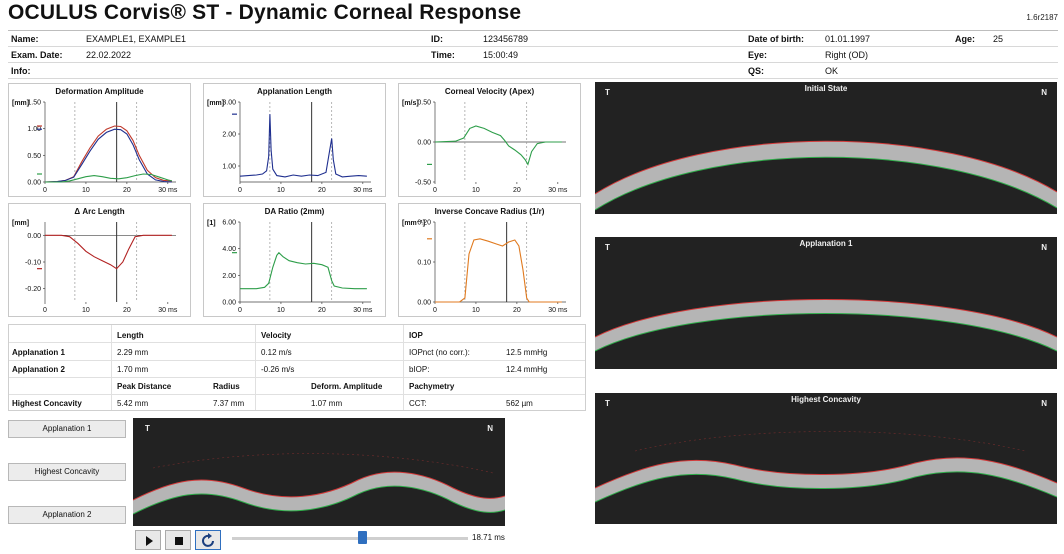 The height and width of the screenshot is (554, 1064). Describe the element at coordinates (443, 55) in the screenshot. I see `time-label: Time:` at that location.